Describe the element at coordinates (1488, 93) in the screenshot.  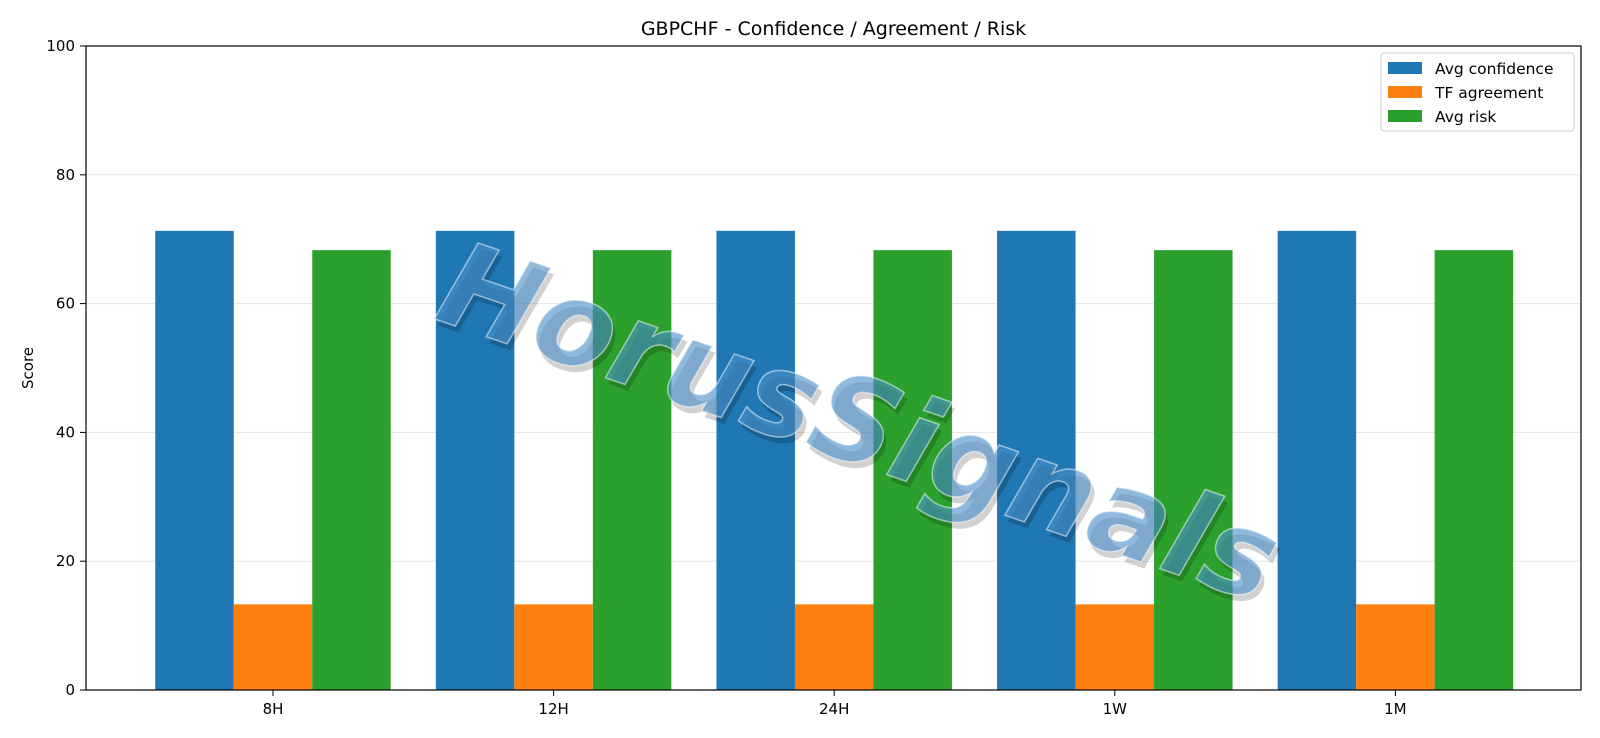
I see `legend-label: TF agreement` at that location.